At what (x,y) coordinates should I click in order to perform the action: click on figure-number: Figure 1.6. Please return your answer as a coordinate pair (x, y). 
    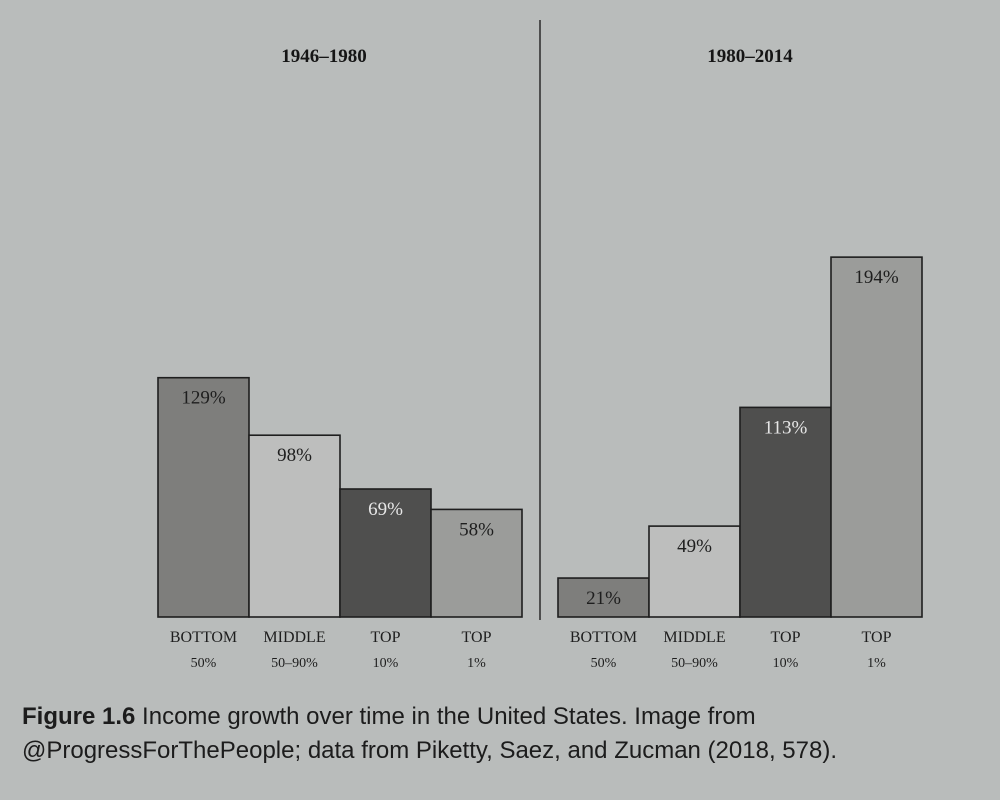
    Looking at the image, I should click on (79, 716).